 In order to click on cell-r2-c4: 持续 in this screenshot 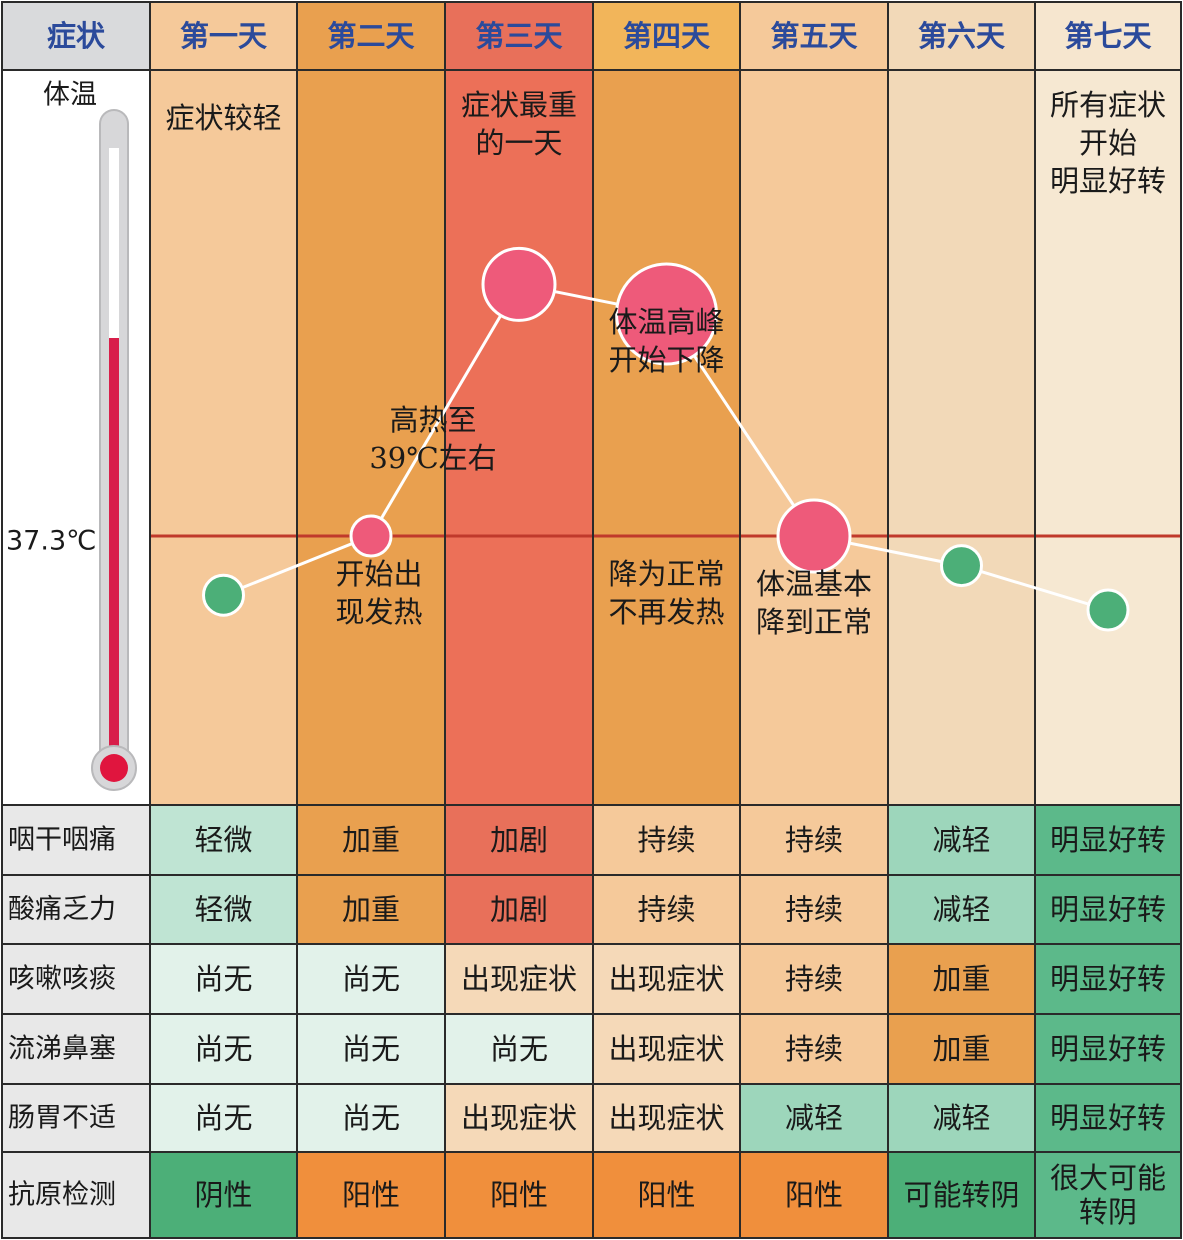, I will do `click(666, 910)`.